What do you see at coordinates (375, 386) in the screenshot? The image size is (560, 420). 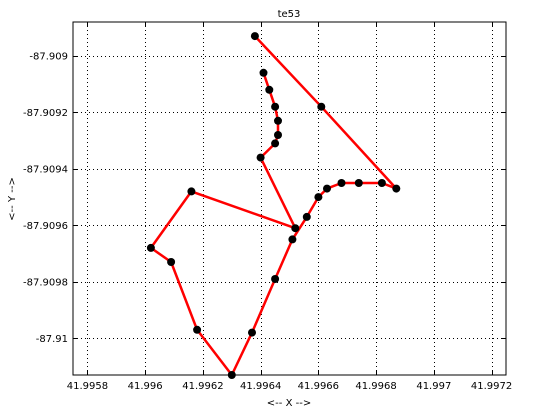 I see `x-tick-label: 41.9968` at bounding box center [375, 386].